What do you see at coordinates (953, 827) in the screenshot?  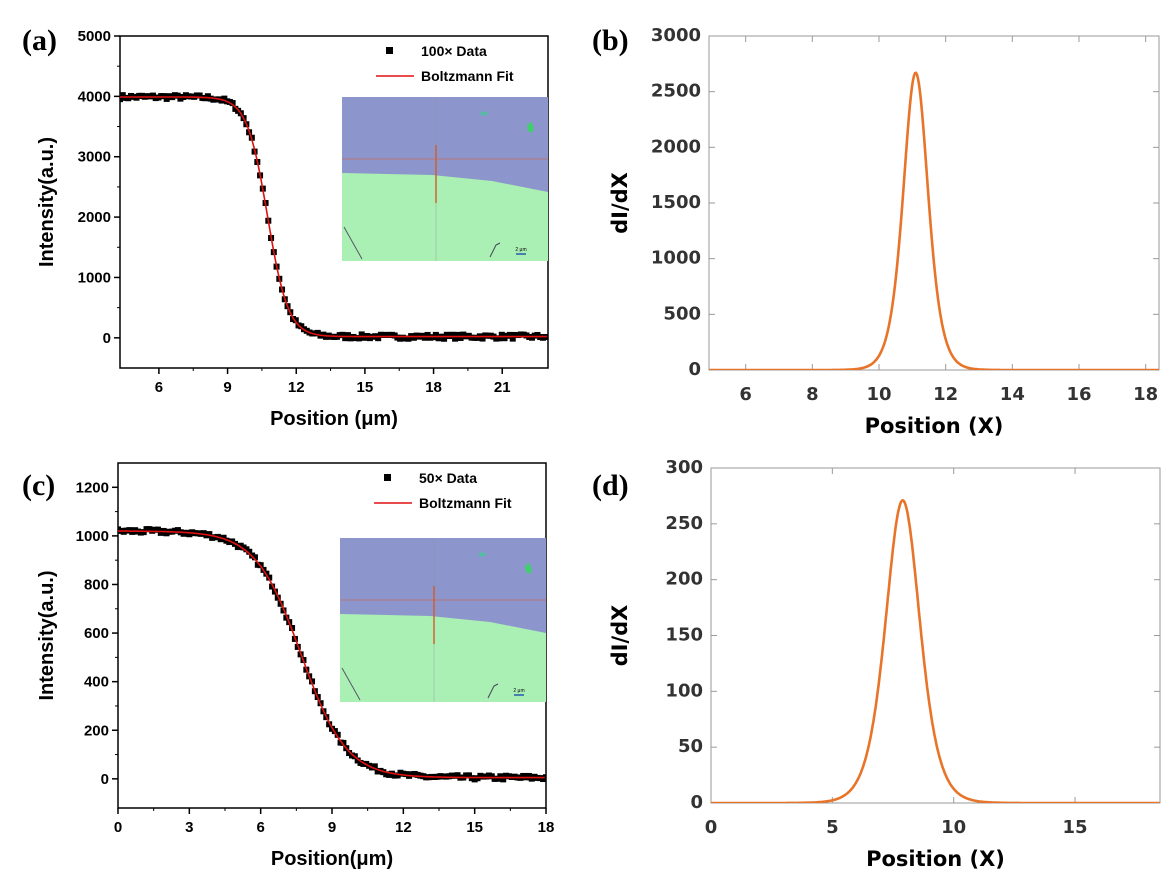 I see `x-tick-label: 10` at bounding box center [953, 827].